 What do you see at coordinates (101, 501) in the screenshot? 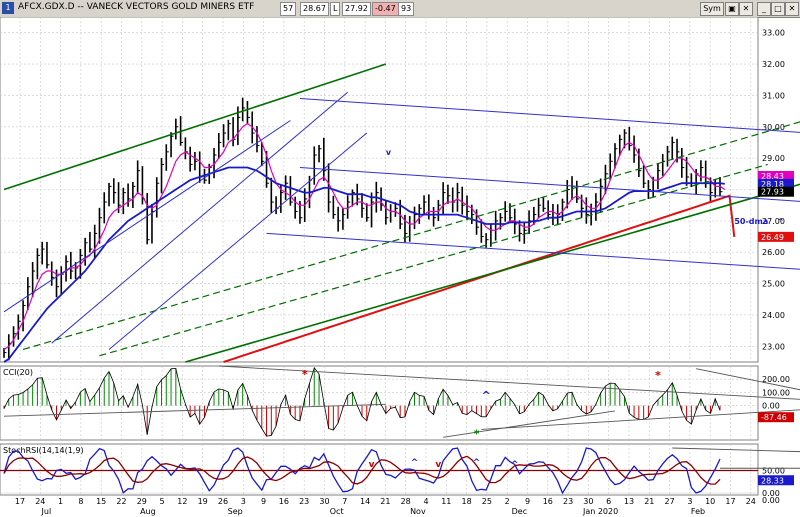
I see `x-day-label: 15` at bounding box center [101, 501].